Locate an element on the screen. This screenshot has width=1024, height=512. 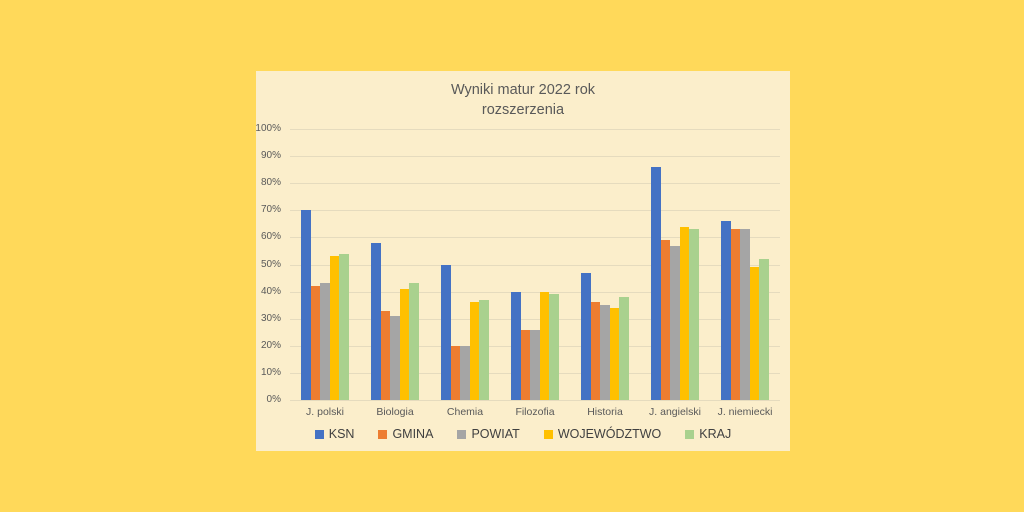
gridline-80% is located at coordinates (535, 184).